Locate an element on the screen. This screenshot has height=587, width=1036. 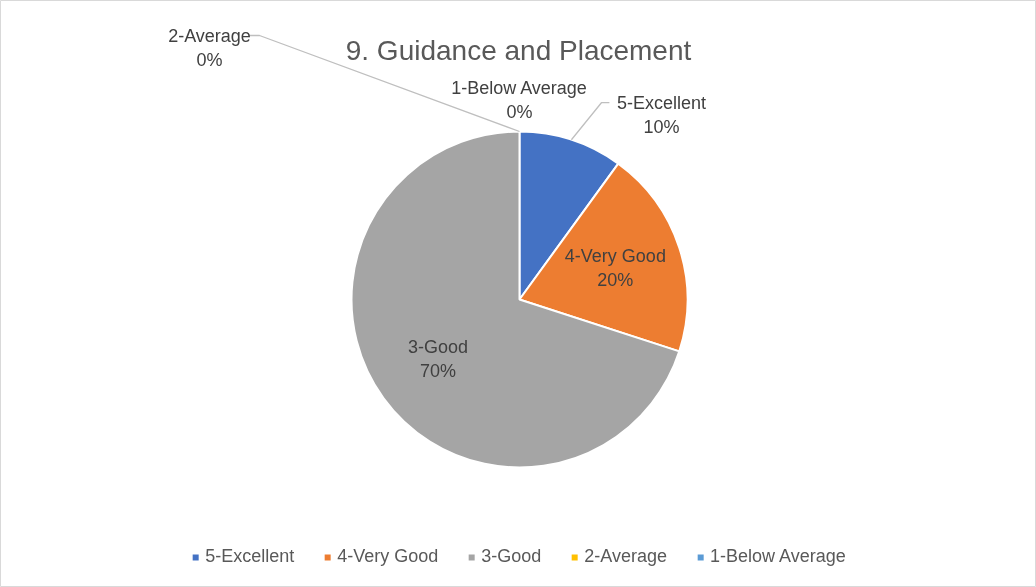
slice-label: 4-Very Good is located at coordinates (615, 256).